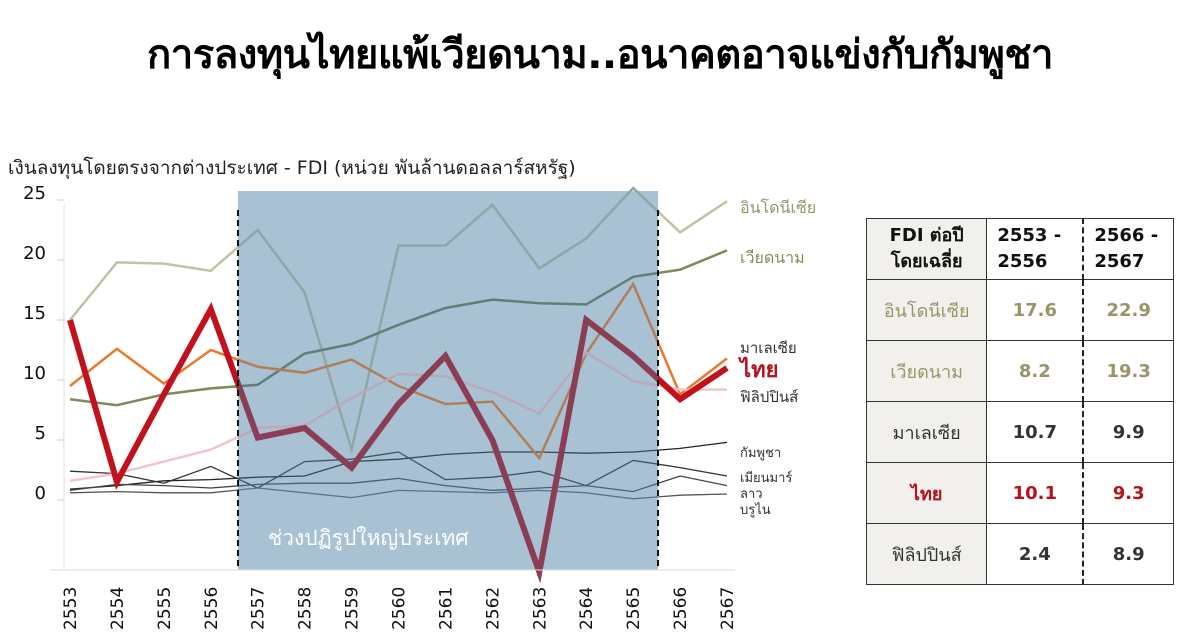 This screenshot has height=640, width=1200. What do you see at coordinates (40, 493) in the screenshot?
I see `y-tick-label: 0` at bounding box center [40, 493].